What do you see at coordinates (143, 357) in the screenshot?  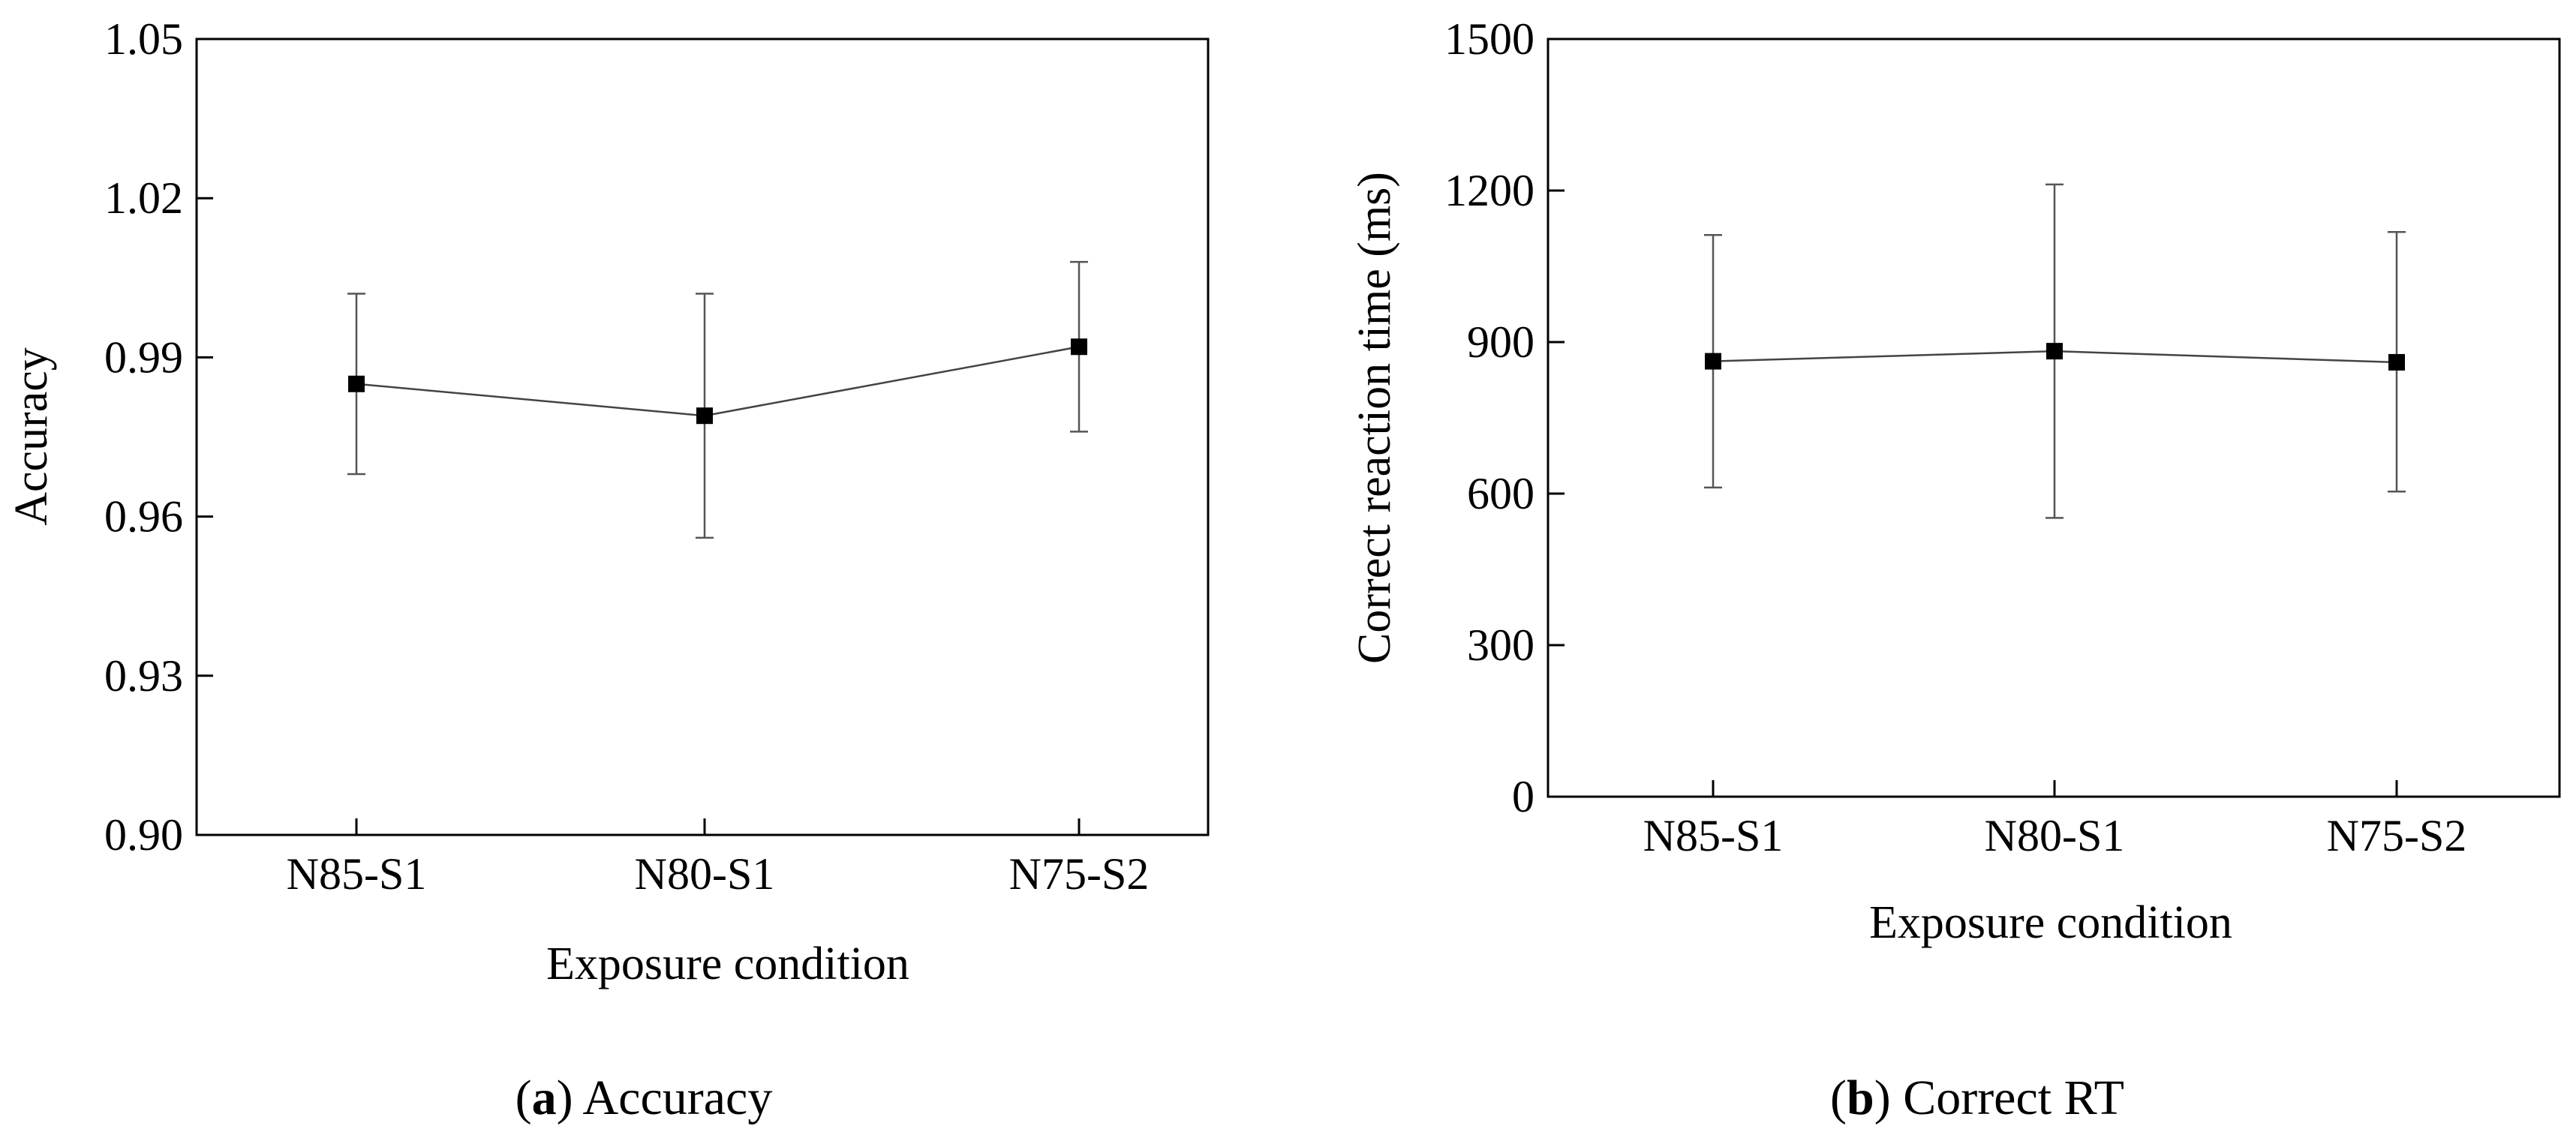 I see `y-tick-label: 0.99` at bounding box center [143, 357].